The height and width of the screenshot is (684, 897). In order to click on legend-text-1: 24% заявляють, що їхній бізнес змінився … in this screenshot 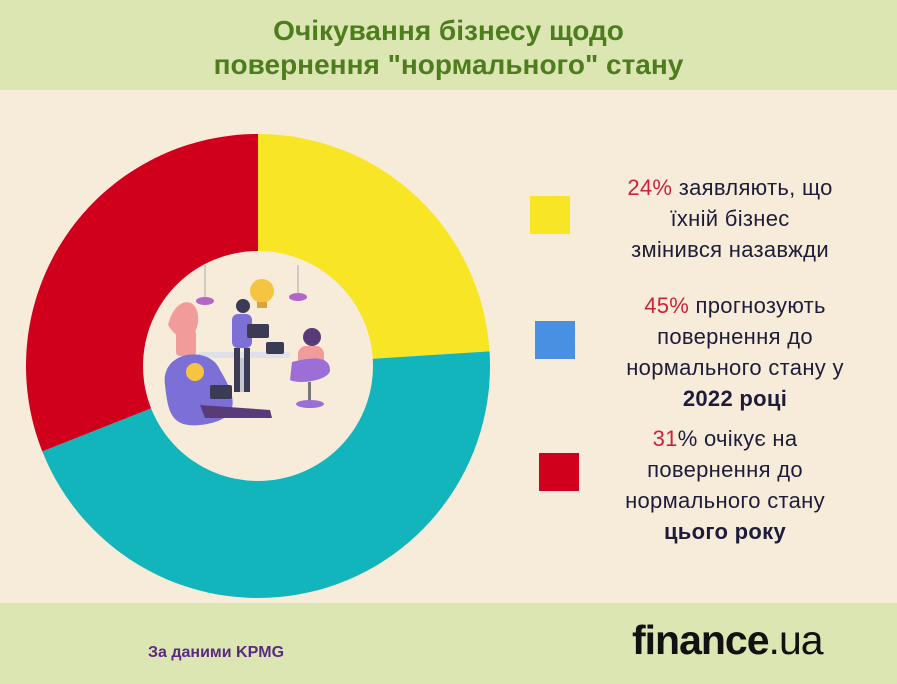, I will do `click(730, 218)`.